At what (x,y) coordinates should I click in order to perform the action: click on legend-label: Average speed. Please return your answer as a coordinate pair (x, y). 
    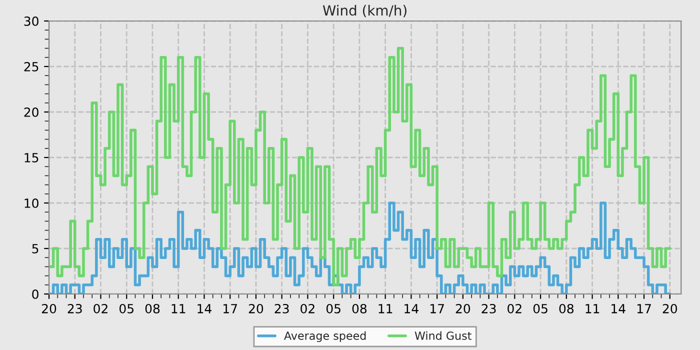
    Looking at the image, I should click on (325, 336).